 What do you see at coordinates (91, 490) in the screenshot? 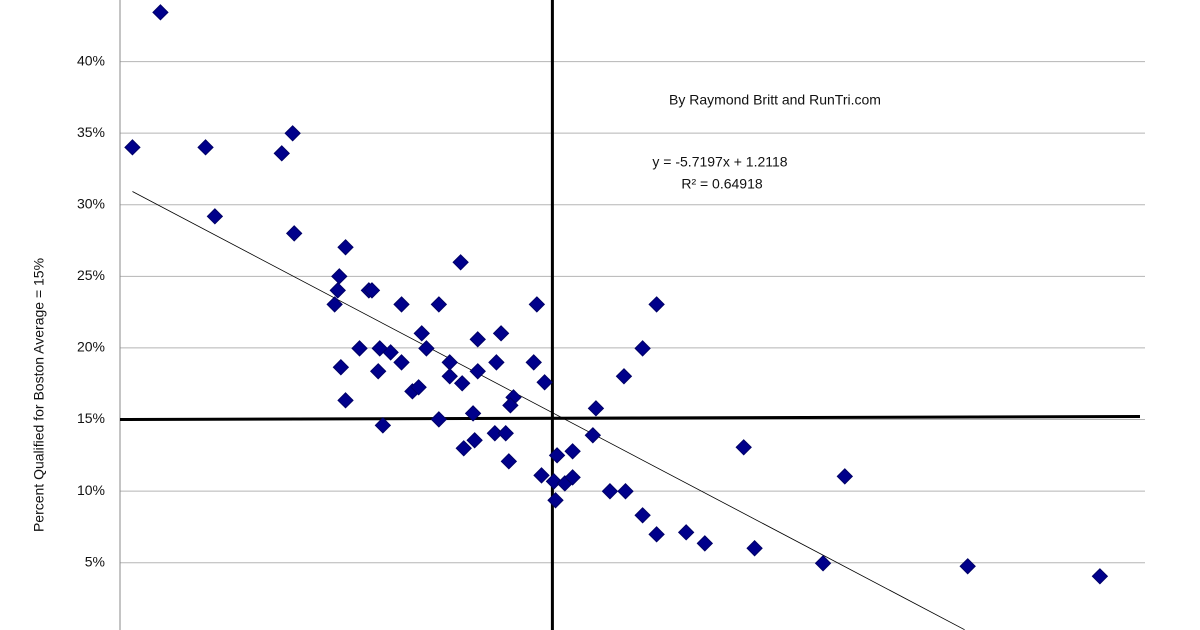
I see `y-tick-label: 10%` at bounding box center [91, 490].